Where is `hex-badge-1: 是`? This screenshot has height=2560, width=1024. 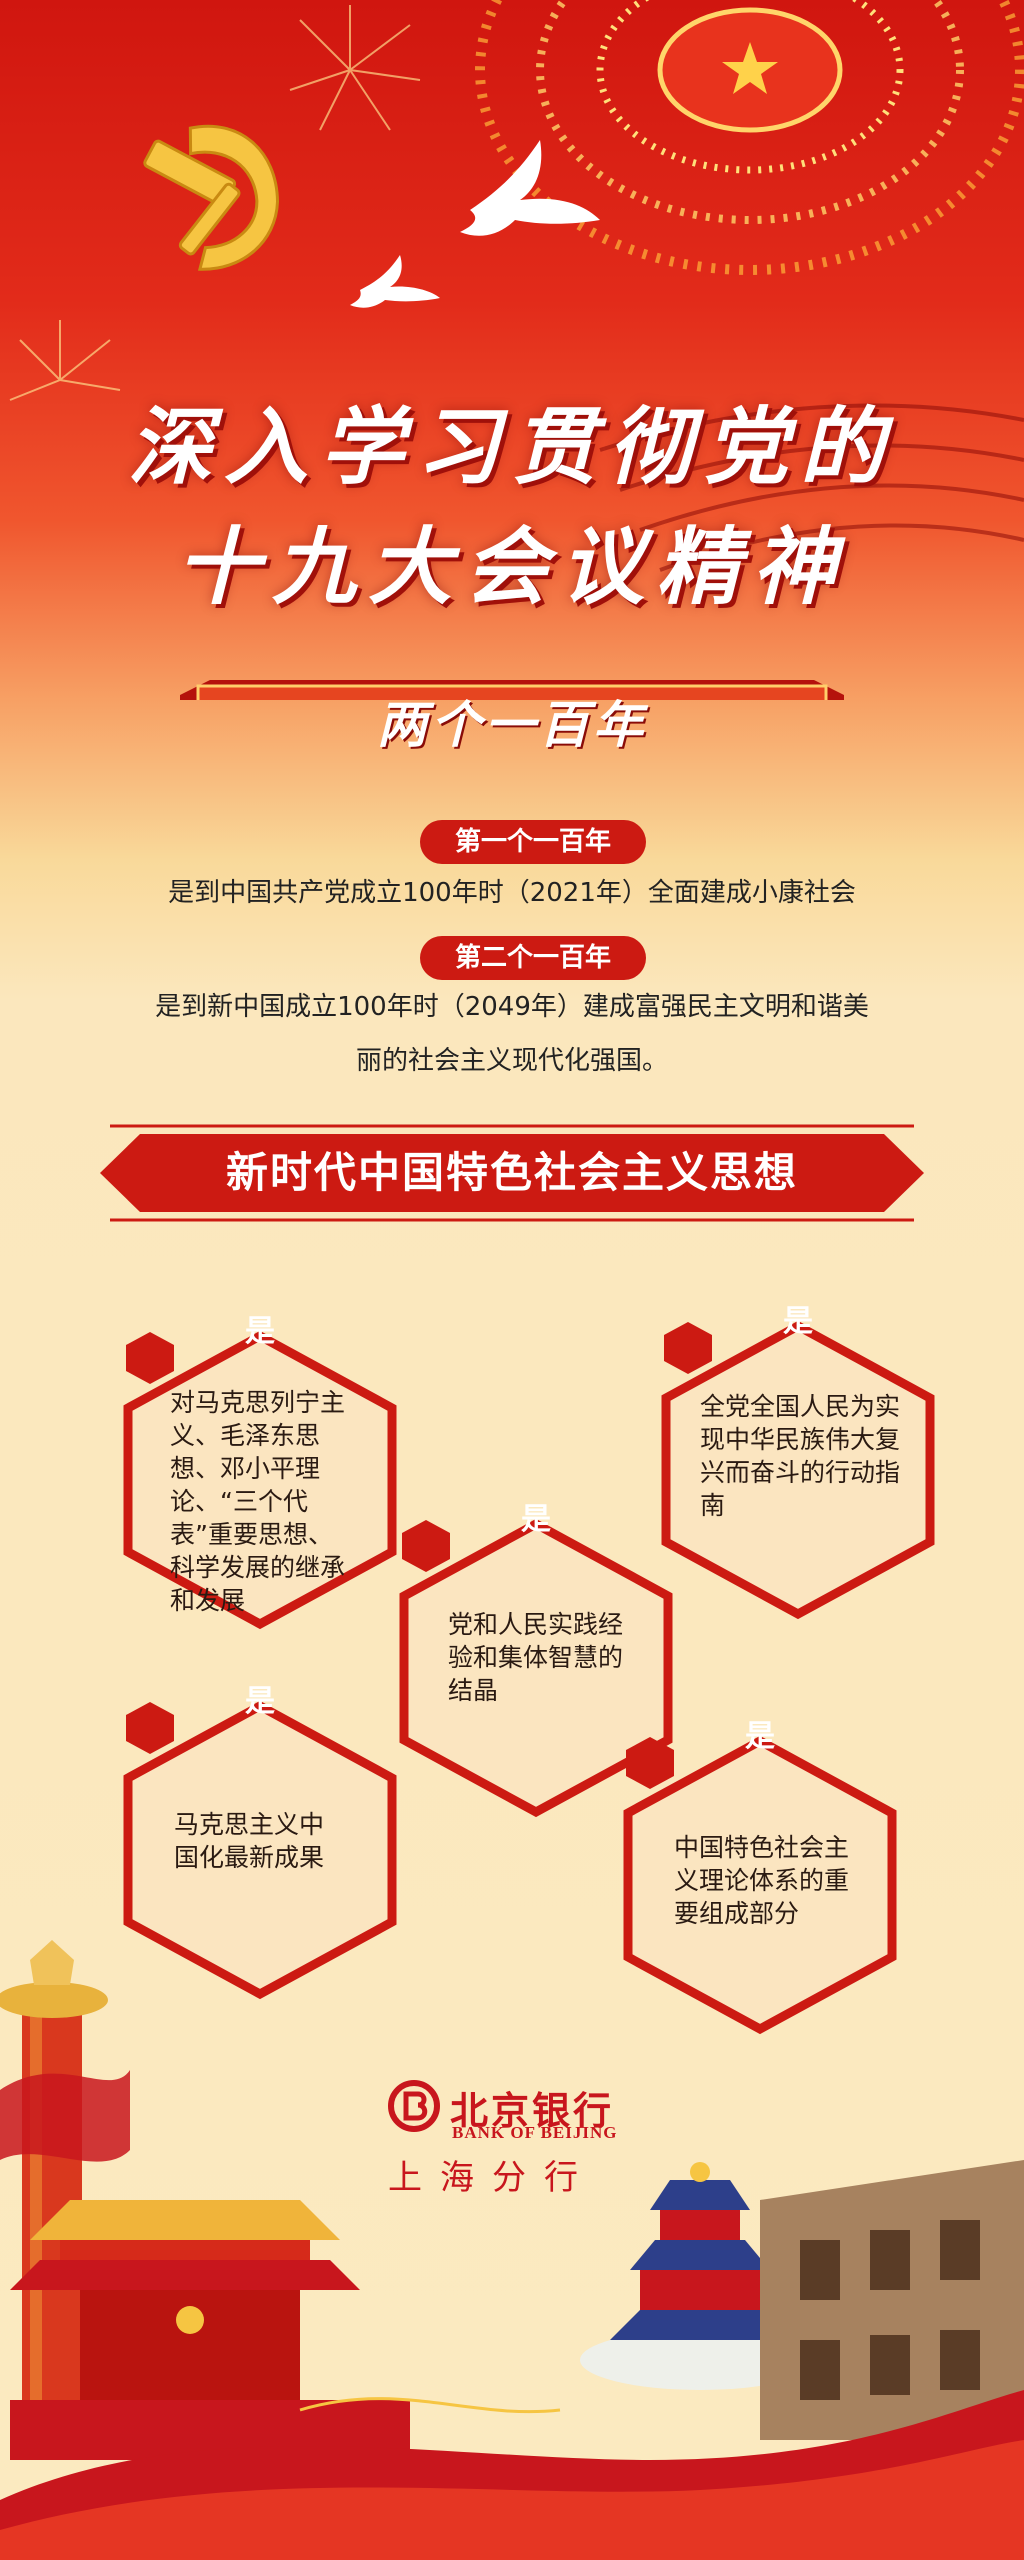 hex-badge-1: 是 is located at coordinates (260, 1331).